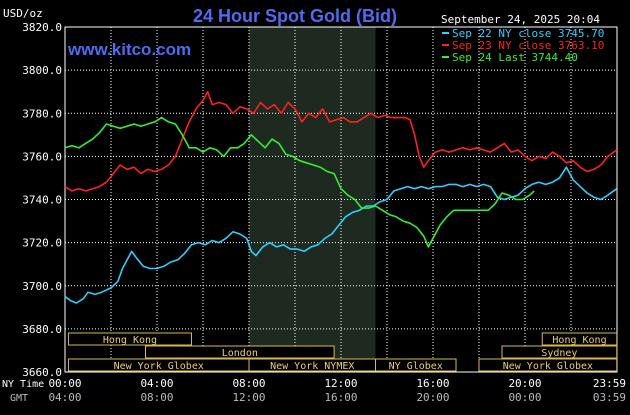 The height and width of the screenshot is (415, 630). What do you see at coordinates (295, 16) in the screenshot?
I see `chart-title: 24 Hour Spot Gold (Bid)` at bounding box center [295, 16].